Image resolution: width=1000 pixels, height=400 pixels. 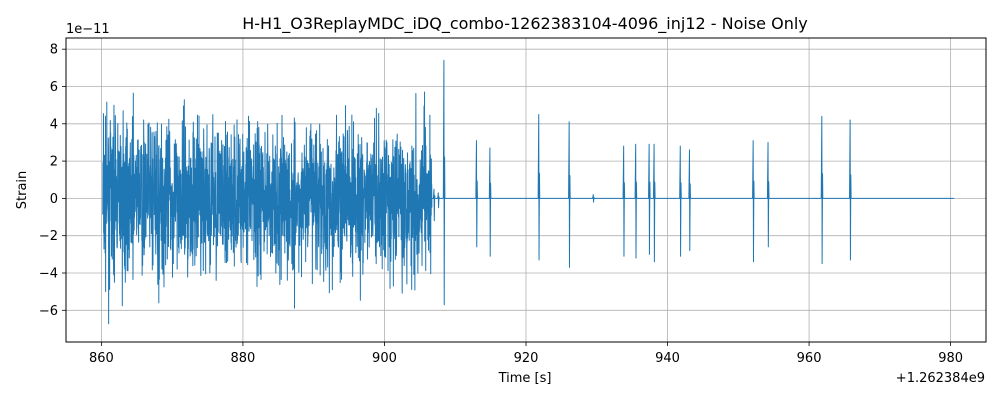 What do you see at coordinates (54, 199) in the screenshot?
I see `y-tick-label: 0` at bounding box center [54, 199].